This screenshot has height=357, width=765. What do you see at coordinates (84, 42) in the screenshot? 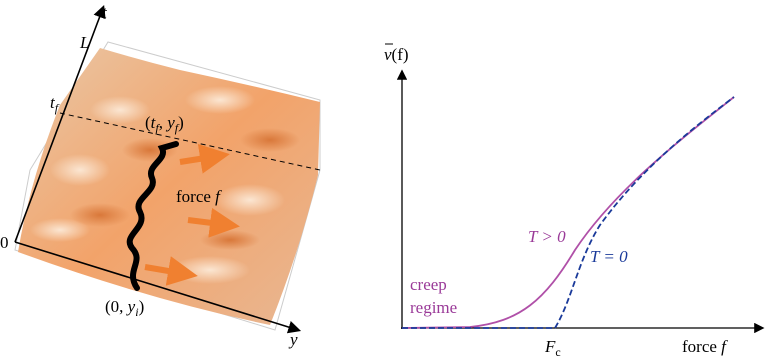
I see `L-label: L` at bounding box center [84, 42].